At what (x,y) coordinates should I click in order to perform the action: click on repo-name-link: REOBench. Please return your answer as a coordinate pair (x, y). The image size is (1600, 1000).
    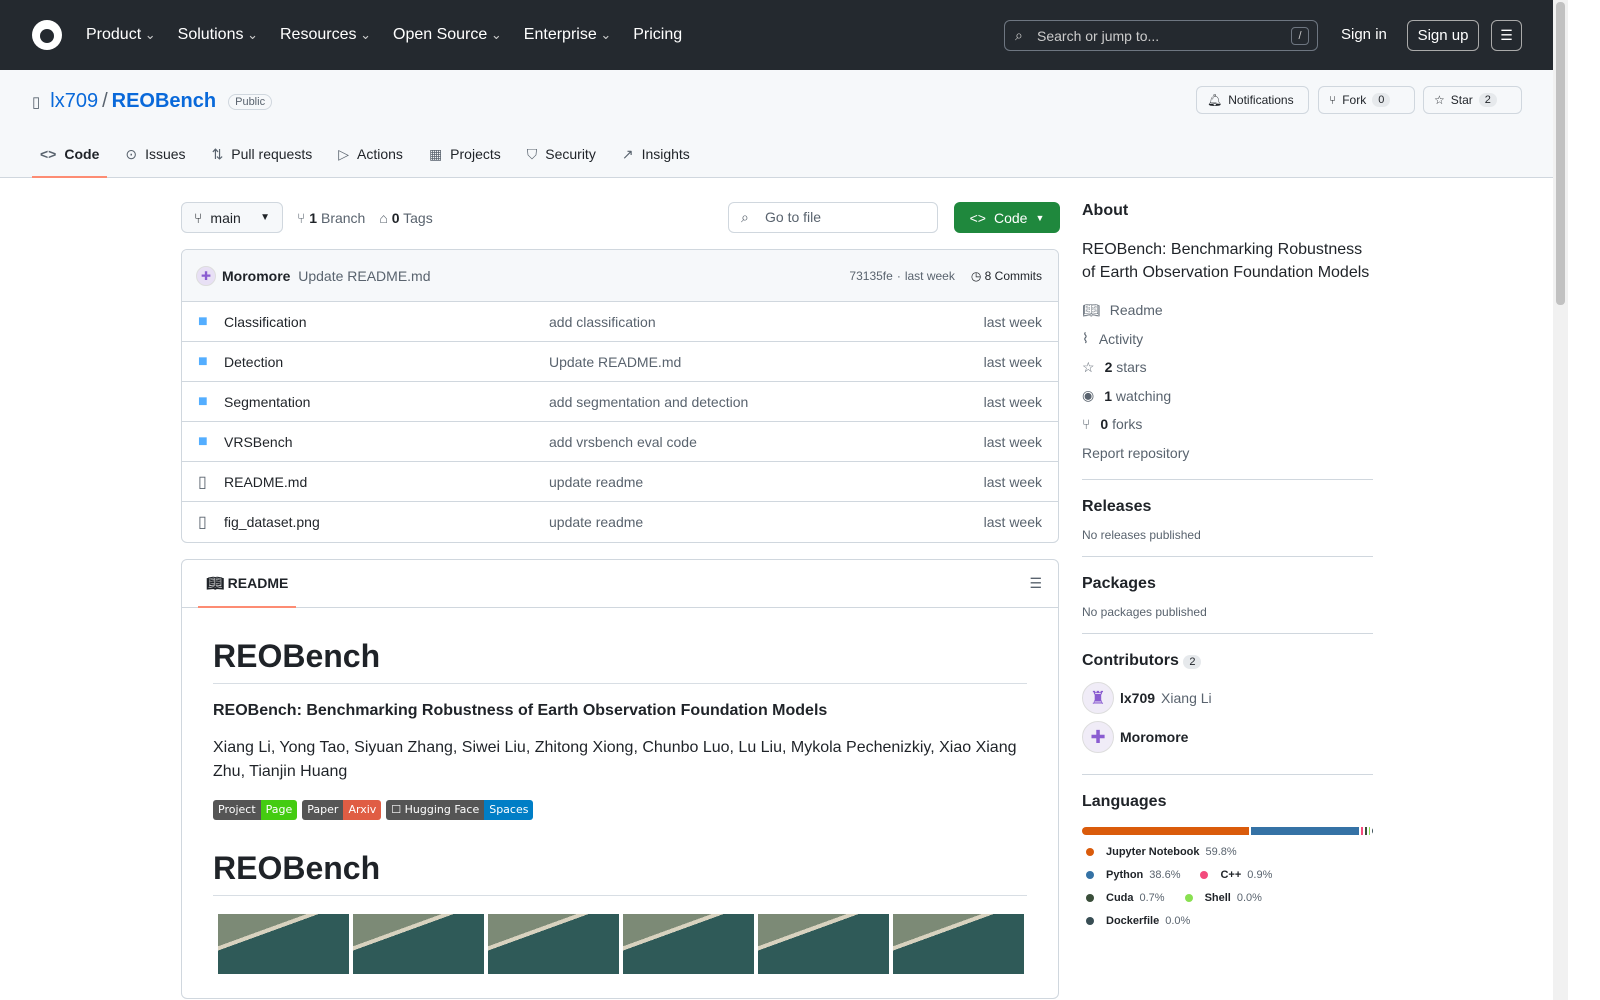
    Looking at the image, I should click on (164, 101).